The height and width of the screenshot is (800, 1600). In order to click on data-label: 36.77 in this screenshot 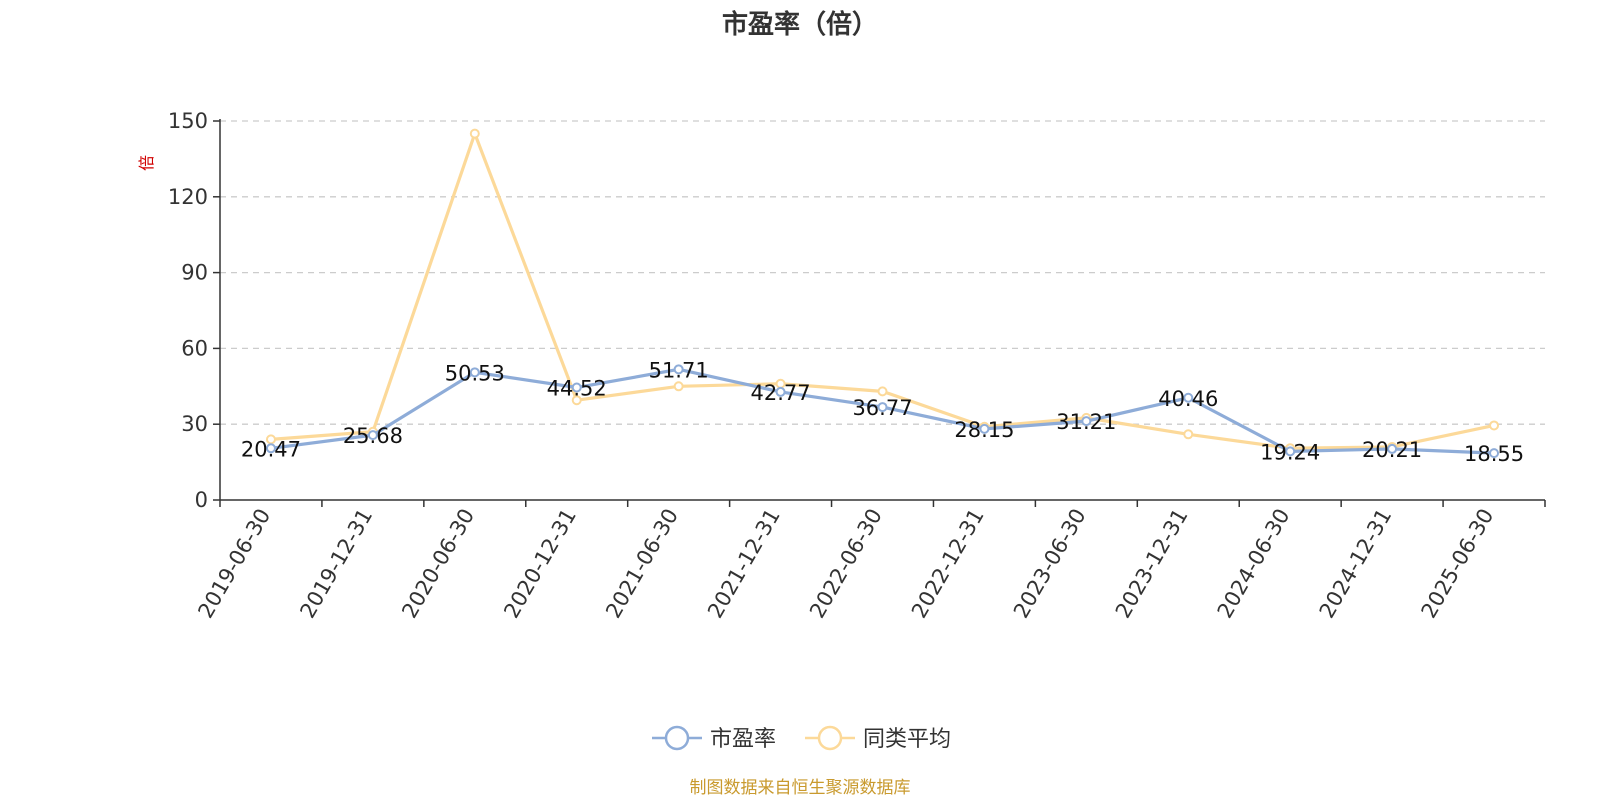, I will do `click(882, 408)`.